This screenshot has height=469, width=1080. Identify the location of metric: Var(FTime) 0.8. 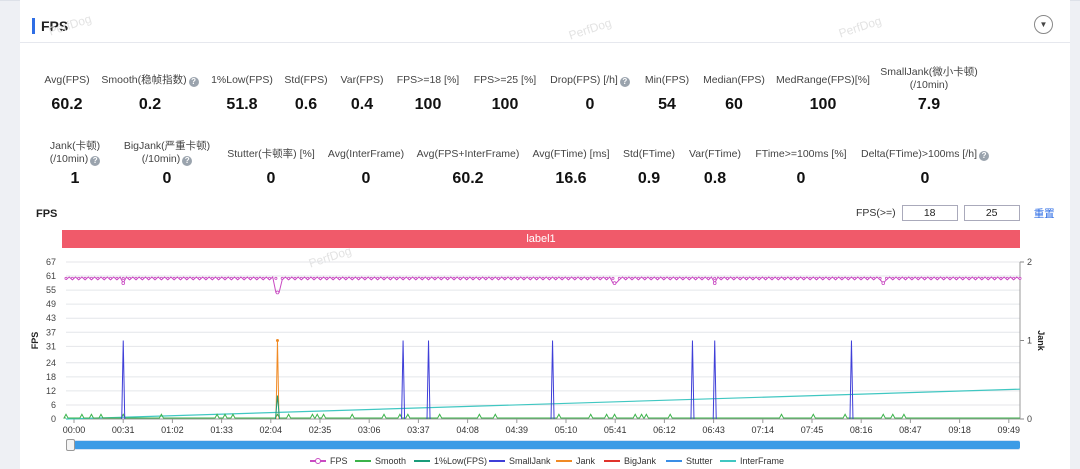
(715, 167).